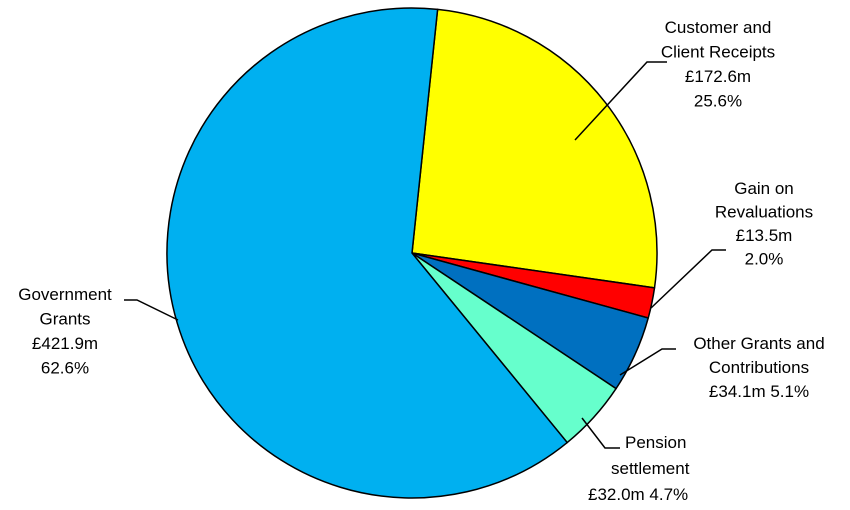  What do you see at coordinates (758, 367) in the screenshot?
I see `data-label-other-grants-and-contributions: Other Grants and Contributions £34.1m 5.1%` at bounding box center [758, 367].